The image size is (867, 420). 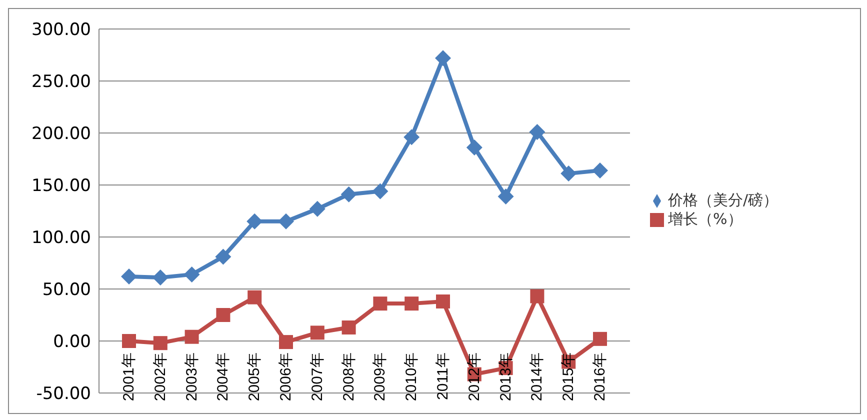 What do you see at coordinates (380, 377) in the screenshot?
I see `x-tick-label: 2009年` at bounding box center [380, 377].